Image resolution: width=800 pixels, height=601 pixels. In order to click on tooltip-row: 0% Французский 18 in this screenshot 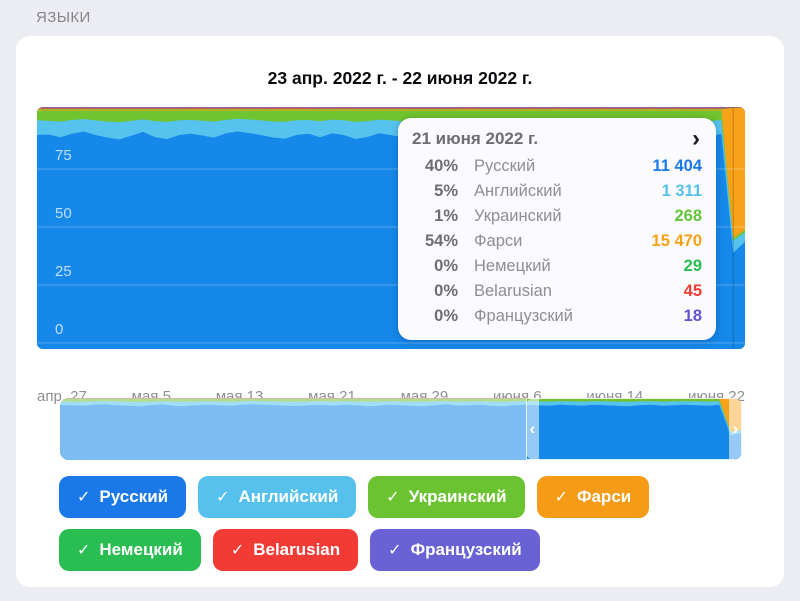, I will do `click(557, 316)`.